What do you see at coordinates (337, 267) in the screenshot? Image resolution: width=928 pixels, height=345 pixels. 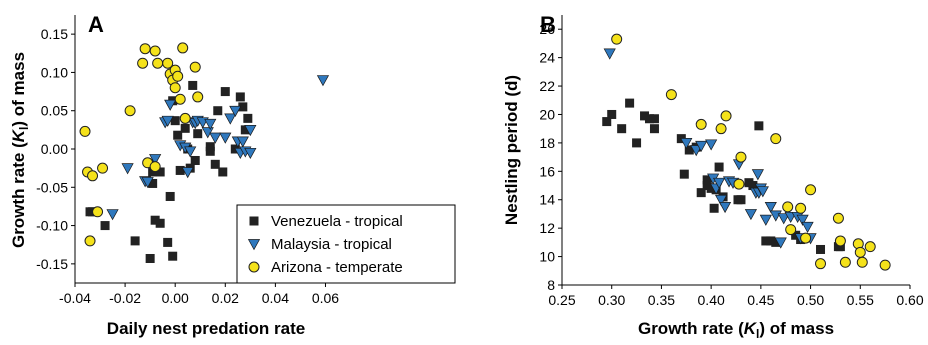 I see `legend-label-circle: Arizona - temperate` at bounding box center [337, 267].